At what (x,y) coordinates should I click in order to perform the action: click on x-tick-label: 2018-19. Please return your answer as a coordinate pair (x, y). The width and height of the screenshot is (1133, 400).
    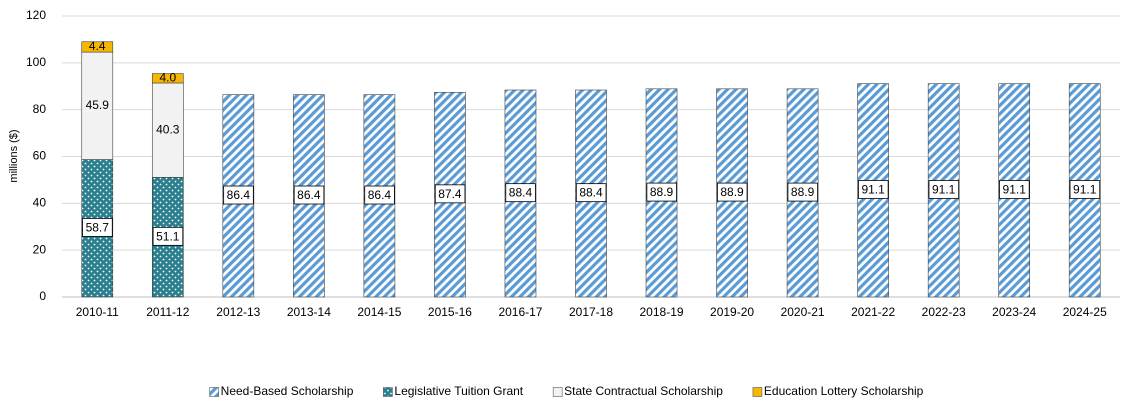
    Looking at the image, I should click on (662, 312).